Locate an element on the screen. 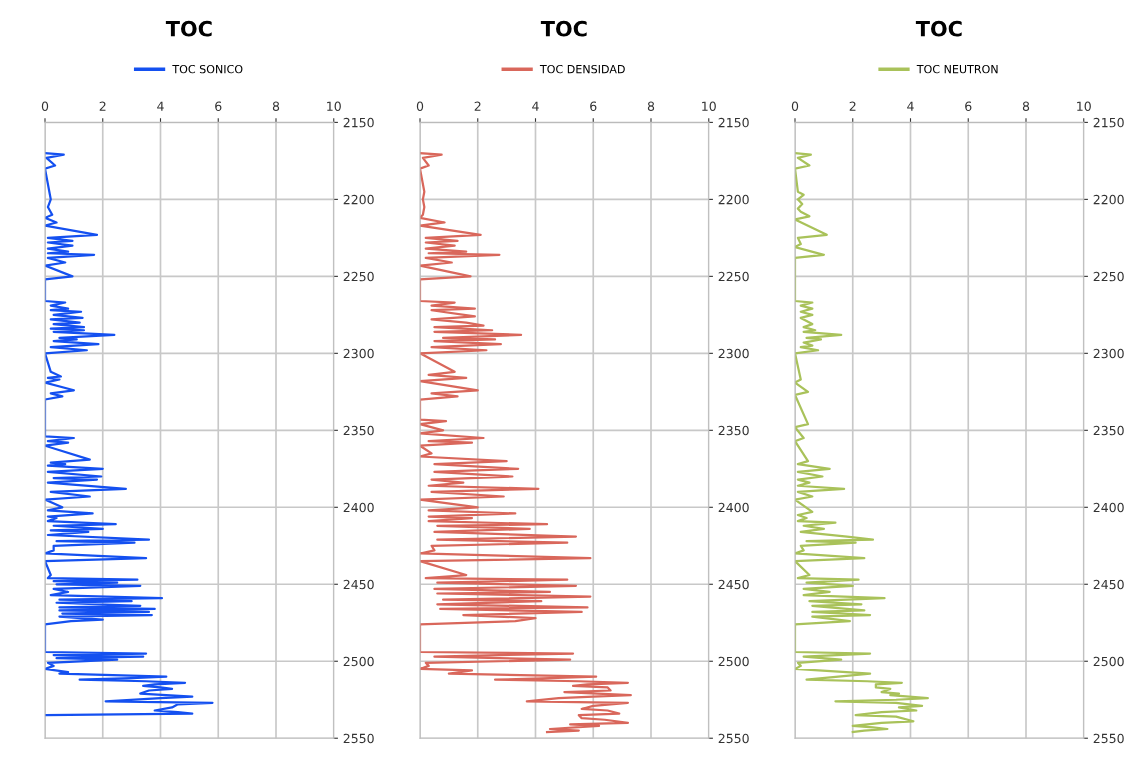 This screenshot has height=765, width=1125. legend-label: TOC DENSIDAD is located at coordinates (582, 69).